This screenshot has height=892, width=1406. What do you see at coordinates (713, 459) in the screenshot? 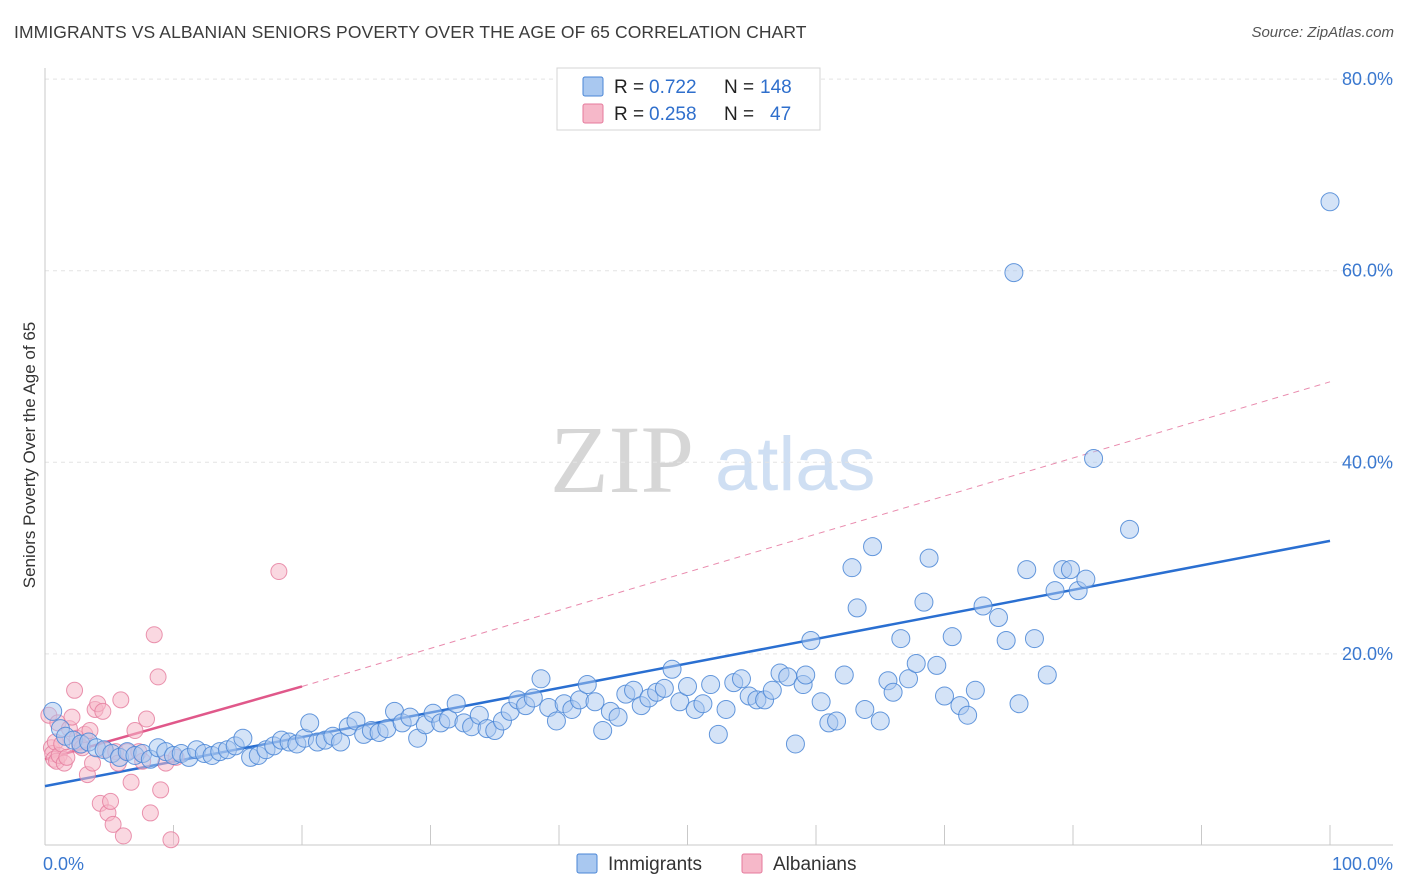
I see `watermark: ZIP atlas` at bounding box center [713, 459].